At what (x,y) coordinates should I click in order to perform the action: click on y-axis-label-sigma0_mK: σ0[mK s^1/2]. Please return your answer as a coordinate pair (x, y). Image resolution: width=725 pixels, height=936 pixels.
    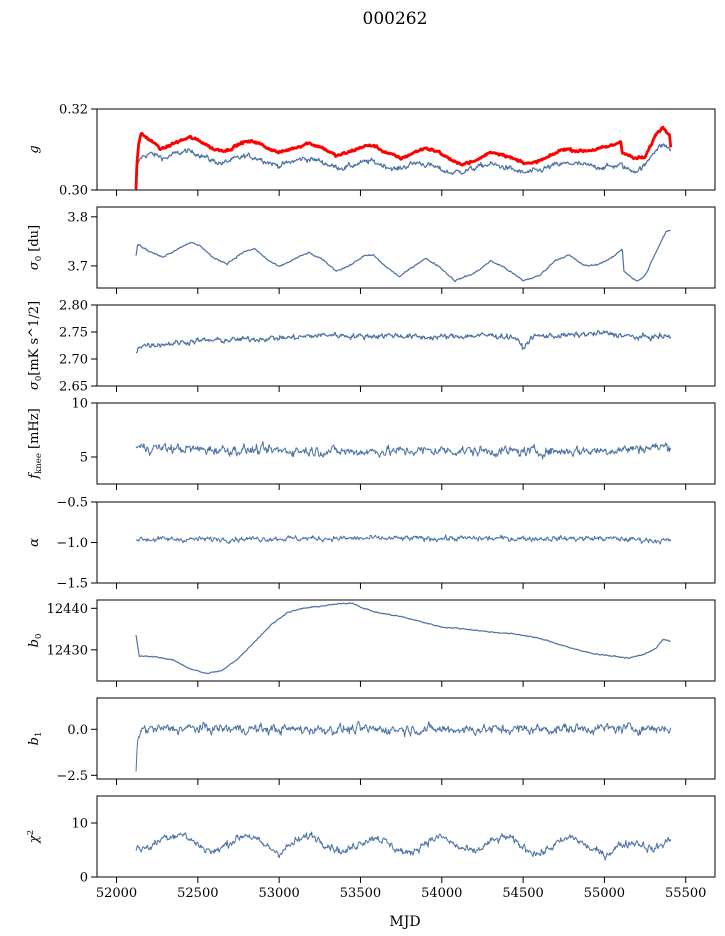
    Looking at the image, I should click on (35, 345).